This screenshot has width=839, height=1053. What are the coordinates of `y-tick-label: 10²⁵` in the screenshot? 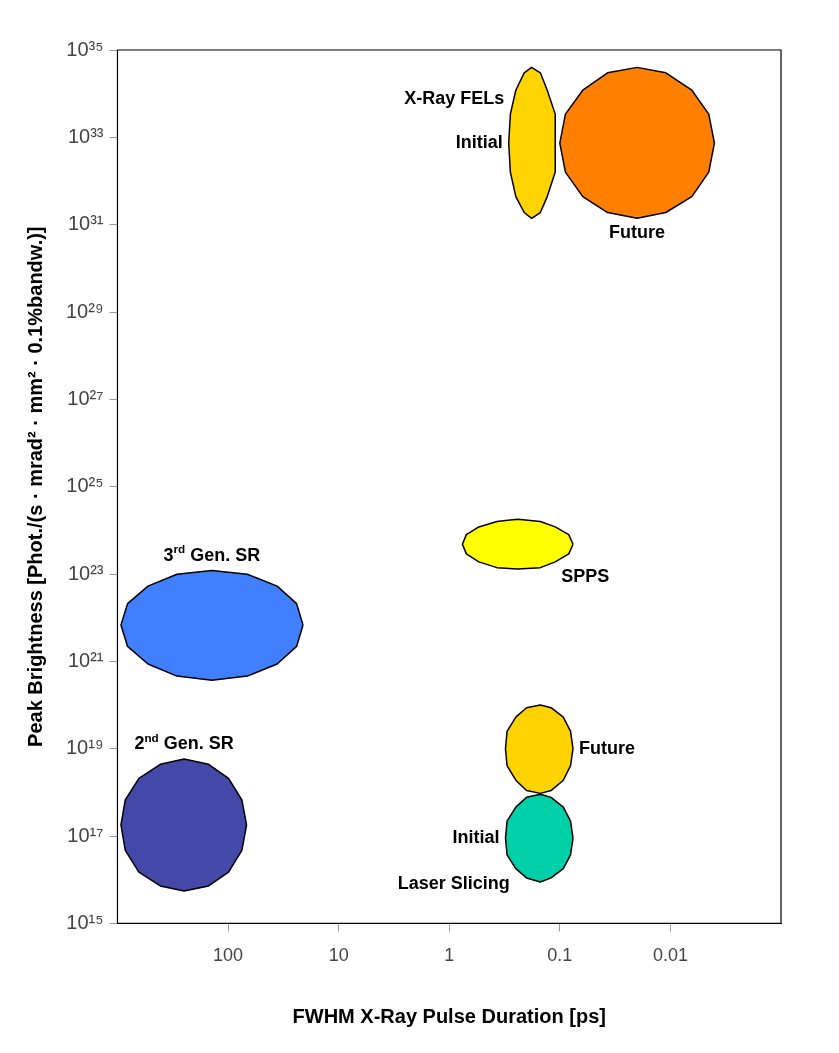 It's located at (85, 485).